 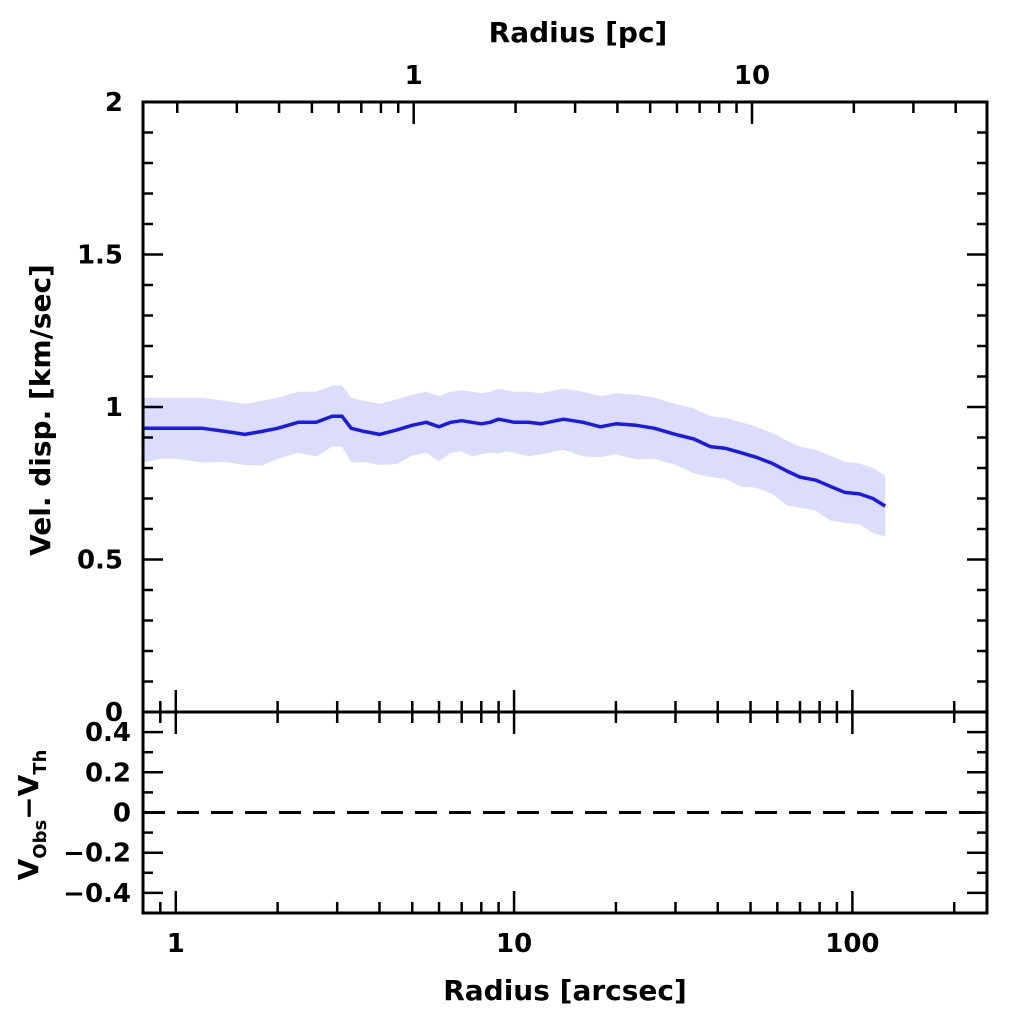 What do you see at coordinates (28, 796) in the screenshot?
I see `y-title-minus-v: −V` at bounding box center [28, 796].